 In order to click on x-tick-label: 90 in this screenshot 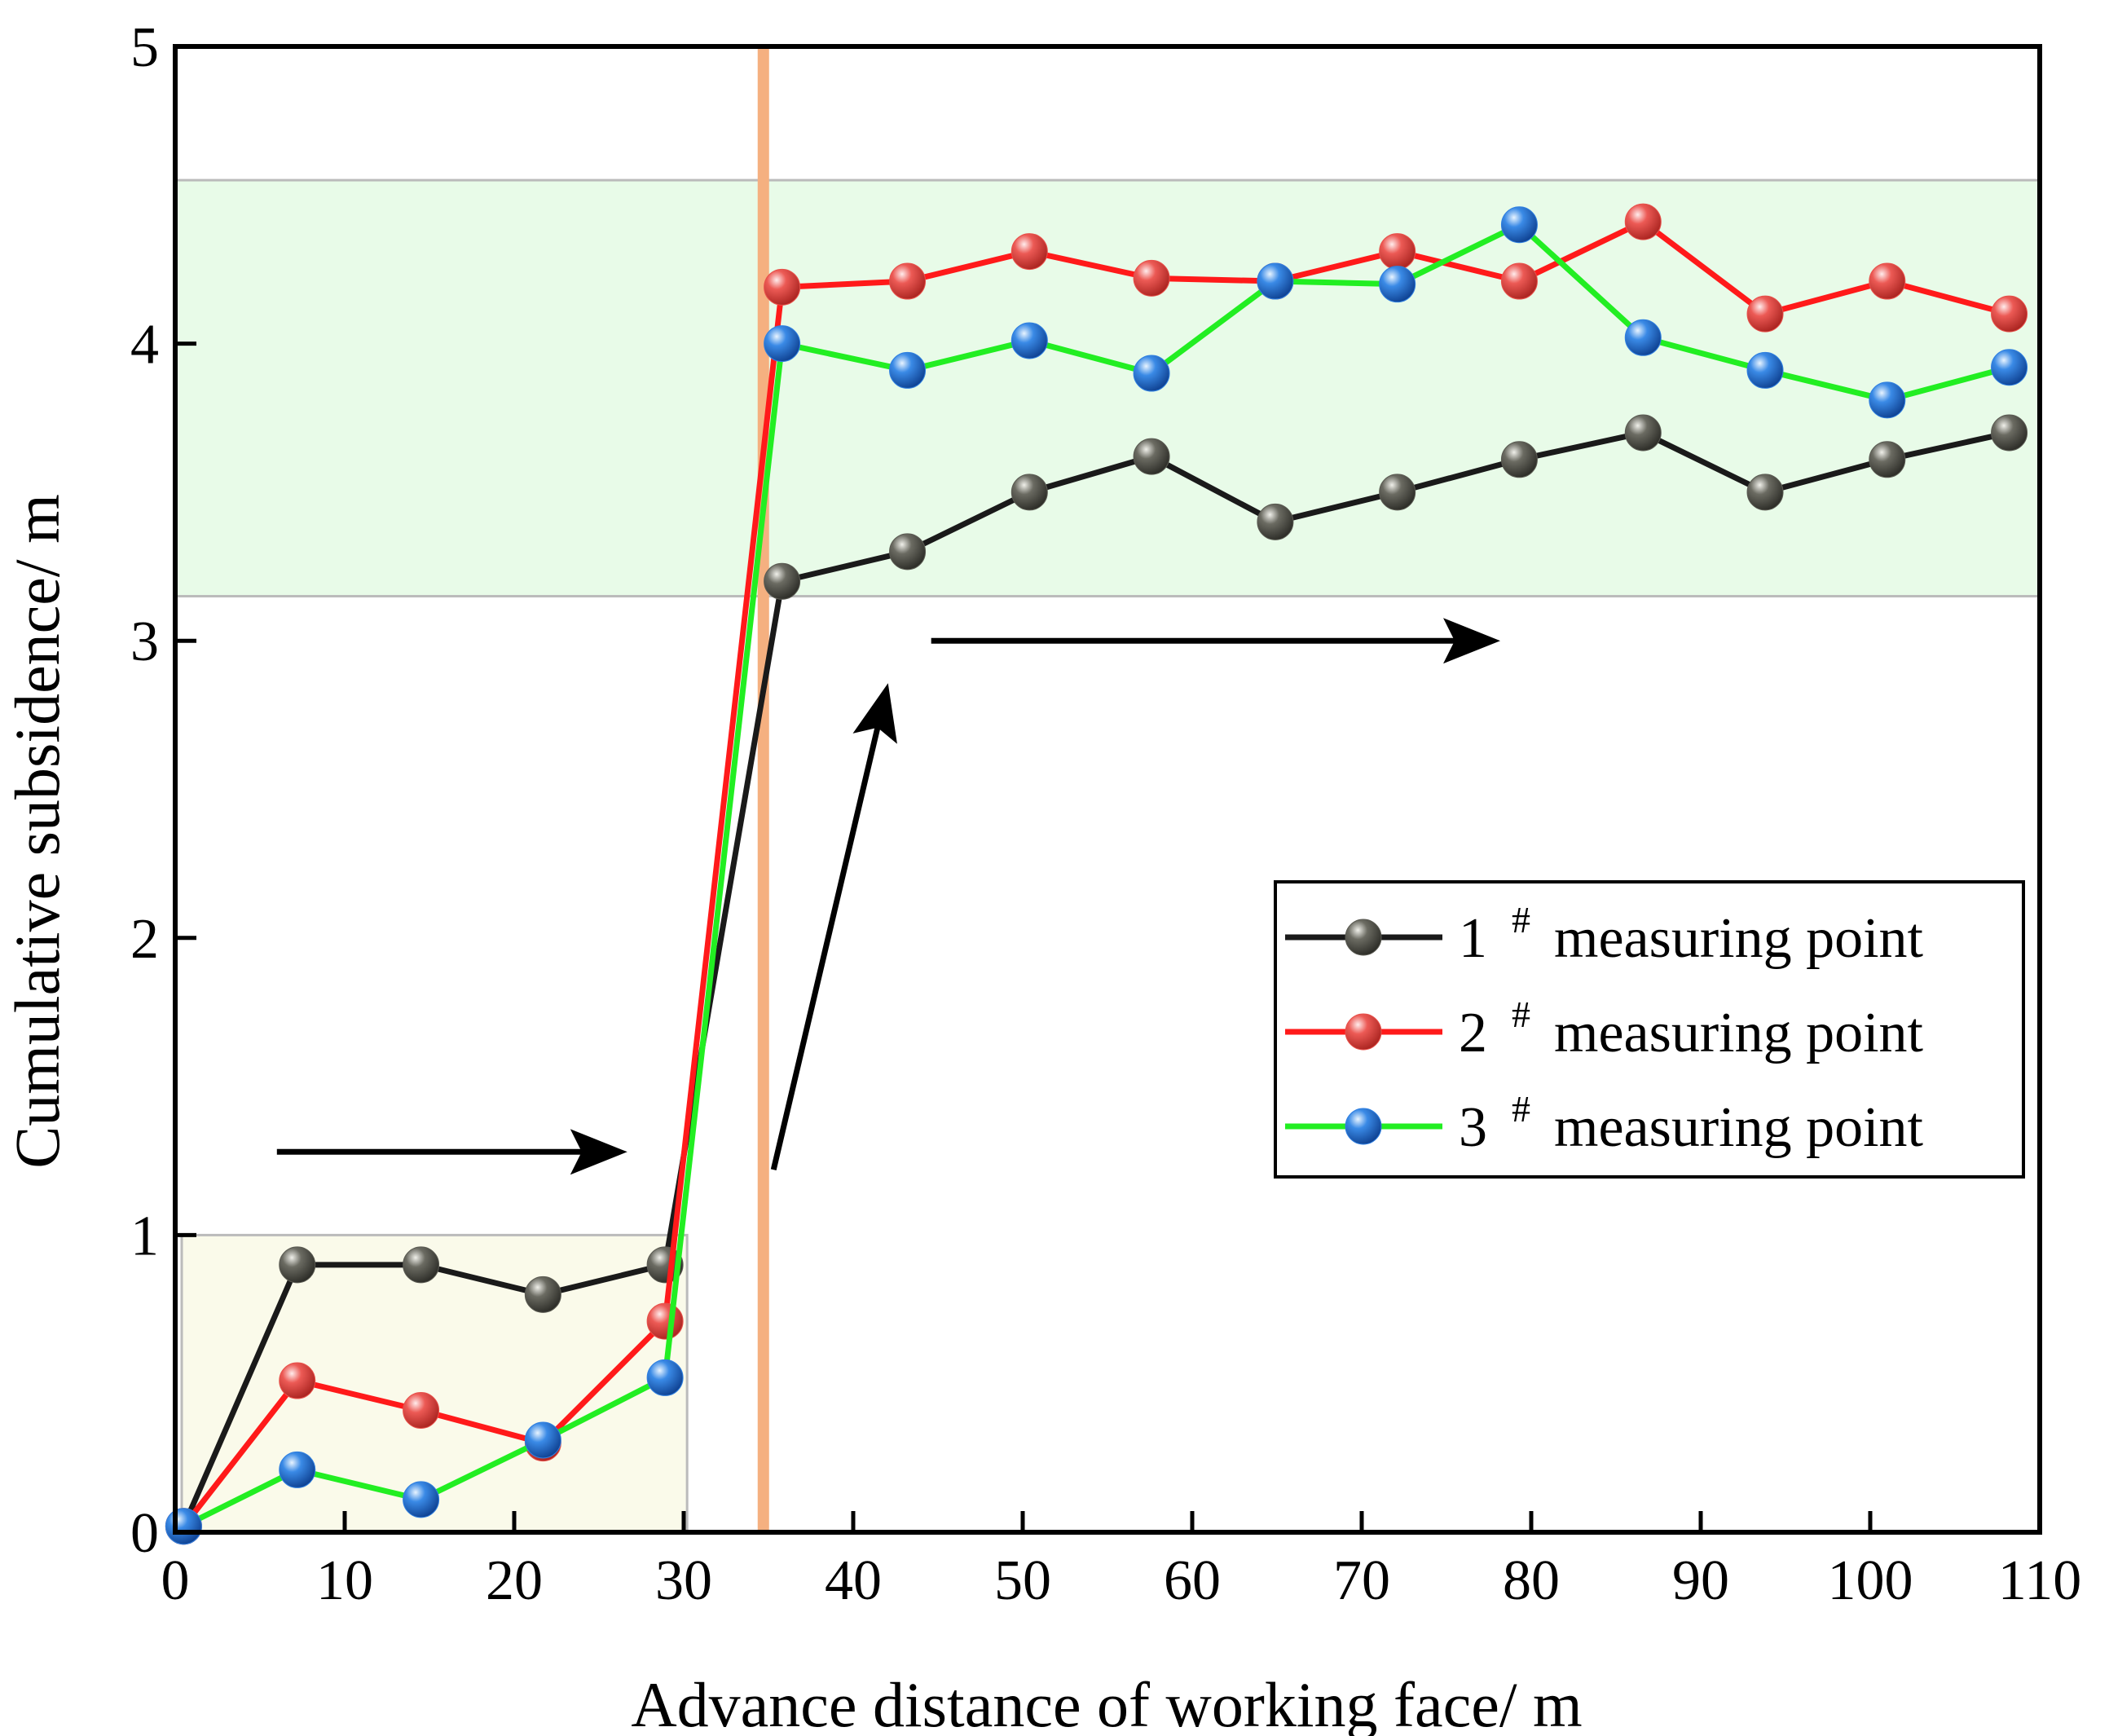, I will do `click(1700, 1580)`.